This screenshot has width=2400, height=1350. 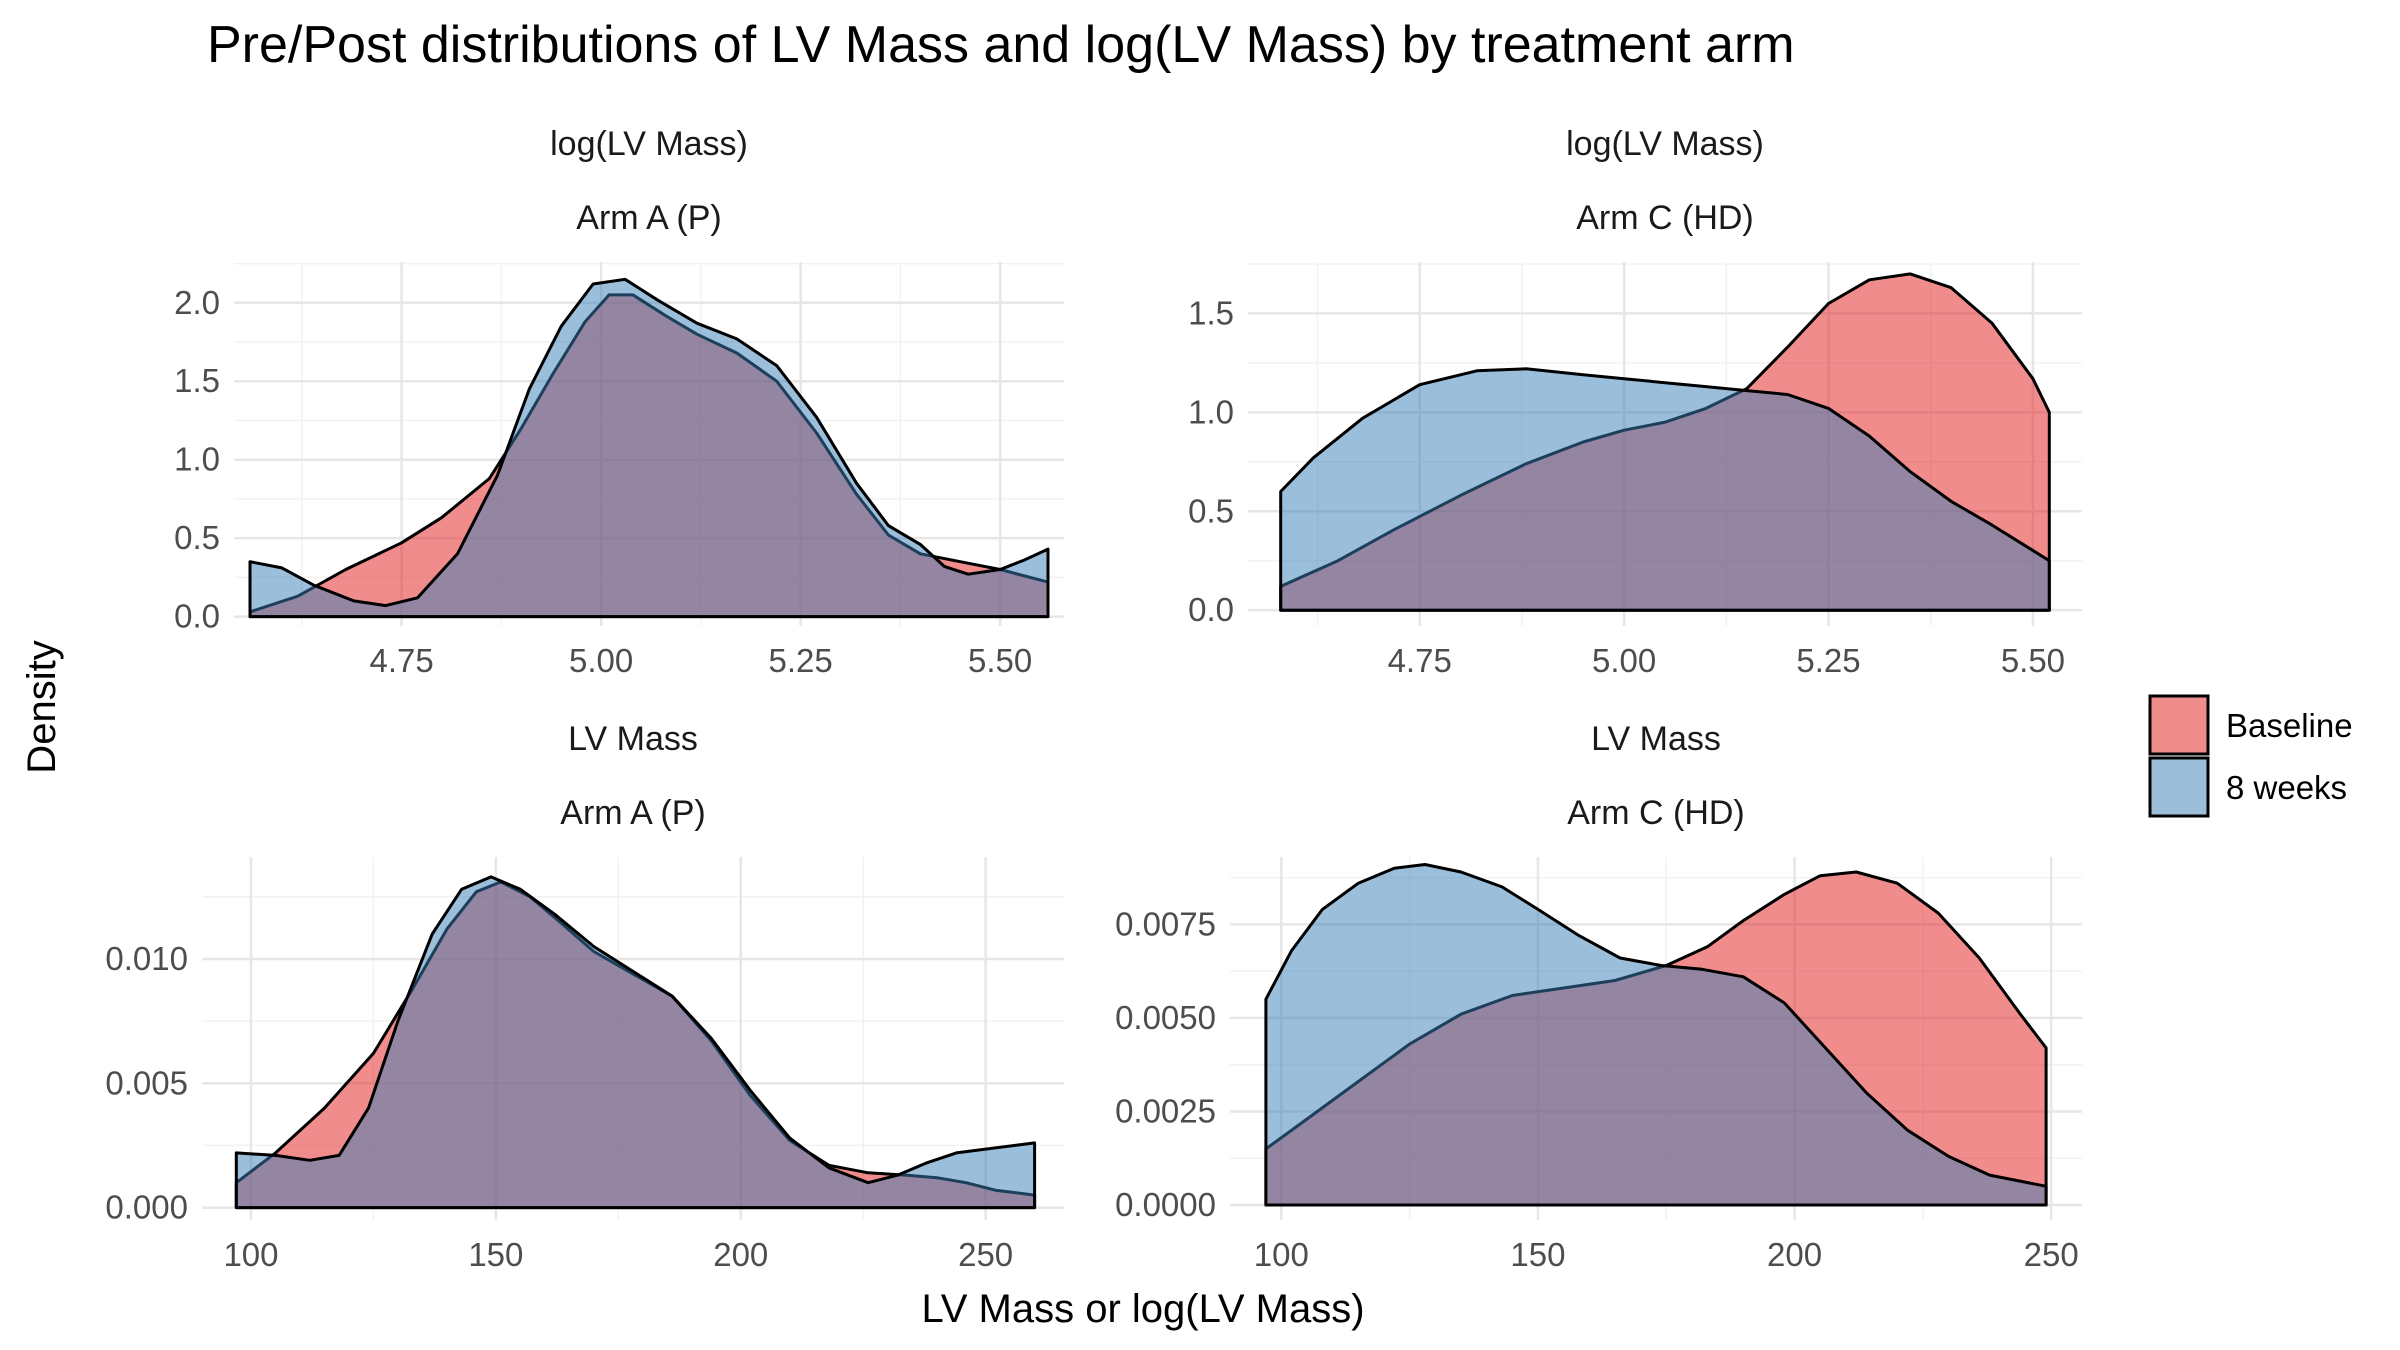 I want to click on legend: Baseline 8 weeks, so click(x=2250, y=756).